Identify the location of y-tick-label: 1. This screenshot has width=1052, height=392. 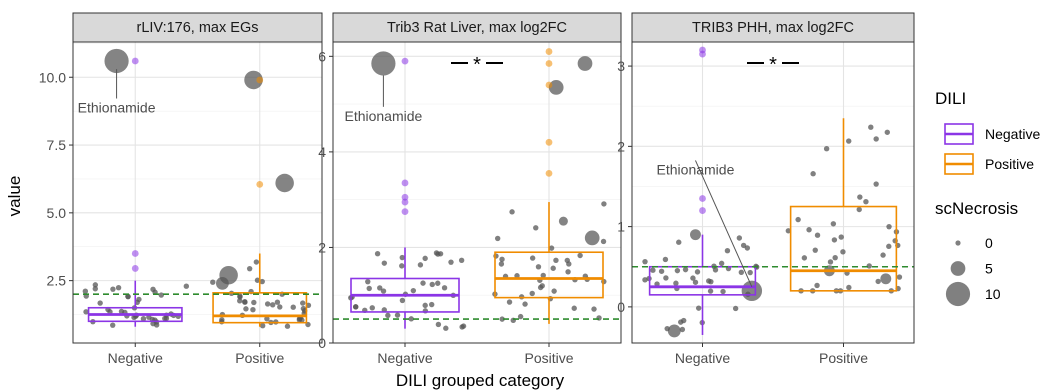
(621, 227).